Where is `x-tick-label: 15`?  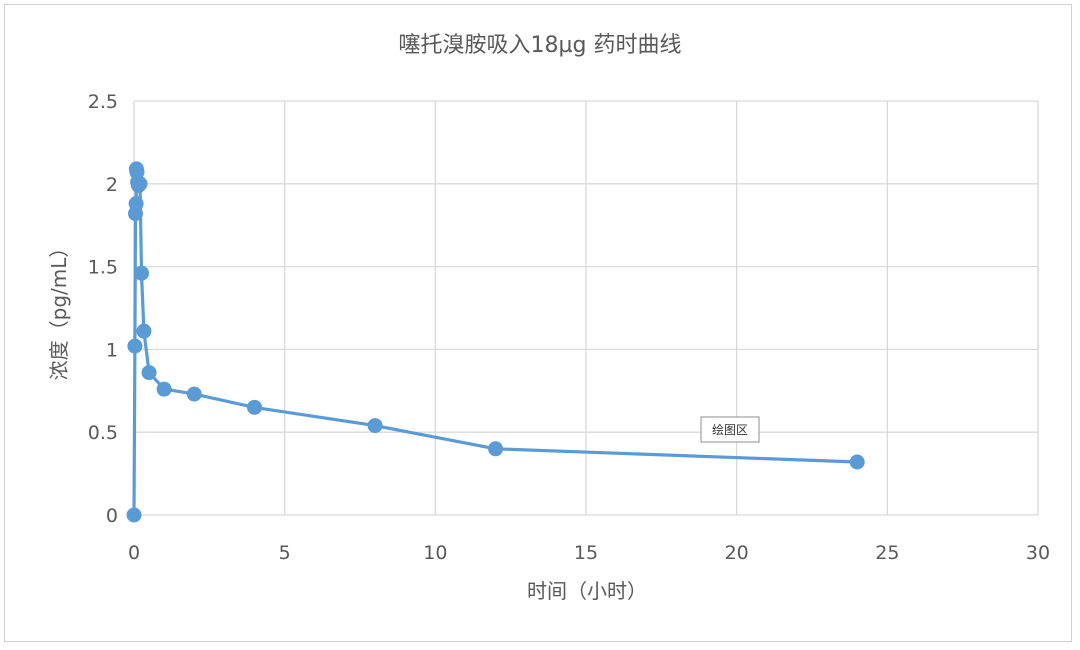 x-tick-label: 15 is located at coordinates (586, 553).